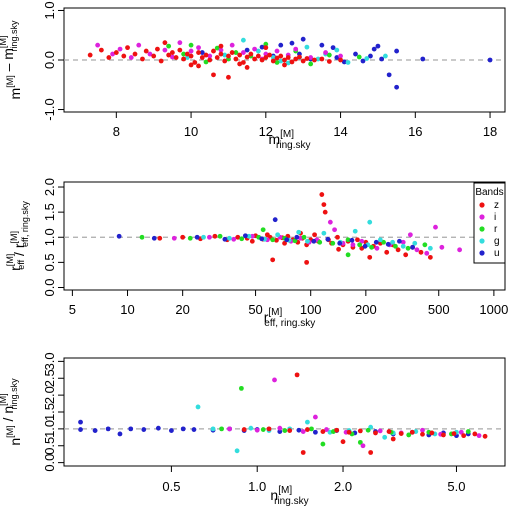 The height and width of the screenshot is (513, 520). Describe the element at coordinates (482, 229) in the screenshot. I see `legend-marker-r` at that location.